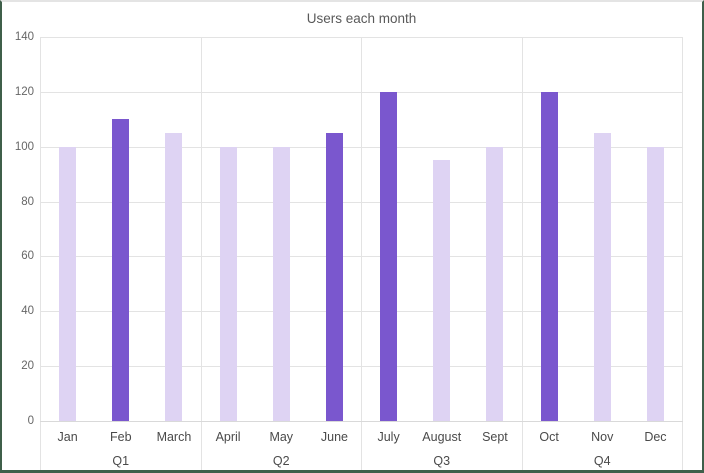  Describe the element at coordinates (27, 311) in the screenshot. I see `y-tick-label: 40` at that location.